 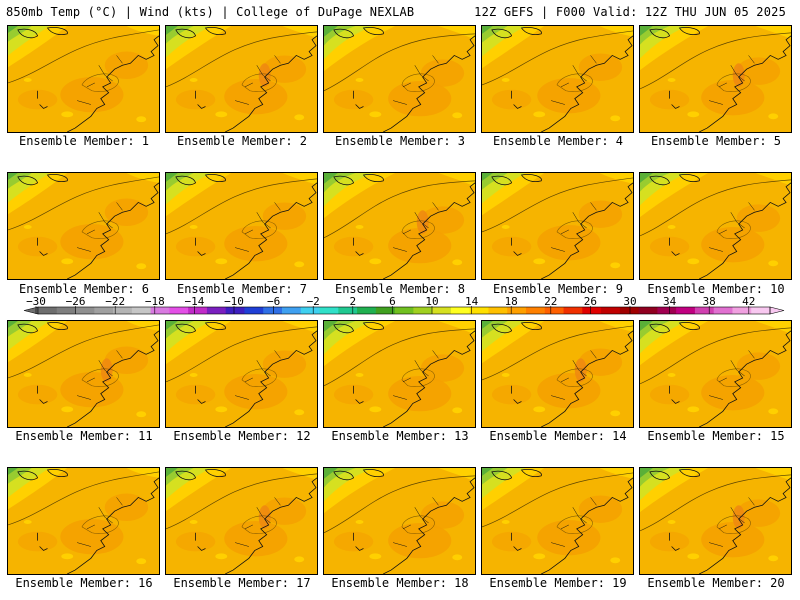 I want to click on member-caption: Ensemble Member: 7, so click(x=242, y=289).